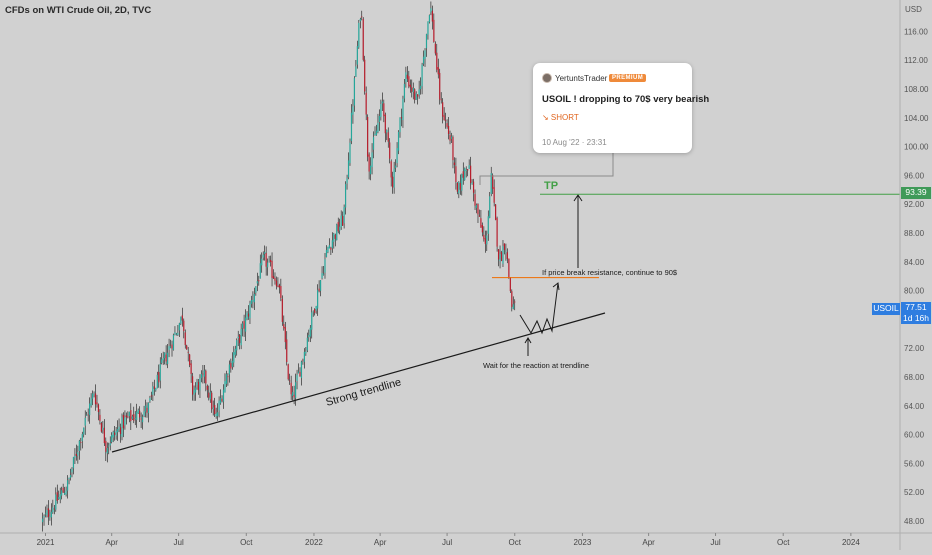 The image size is (932, 555). I want to click on strong-trendline, so click(358, 382).